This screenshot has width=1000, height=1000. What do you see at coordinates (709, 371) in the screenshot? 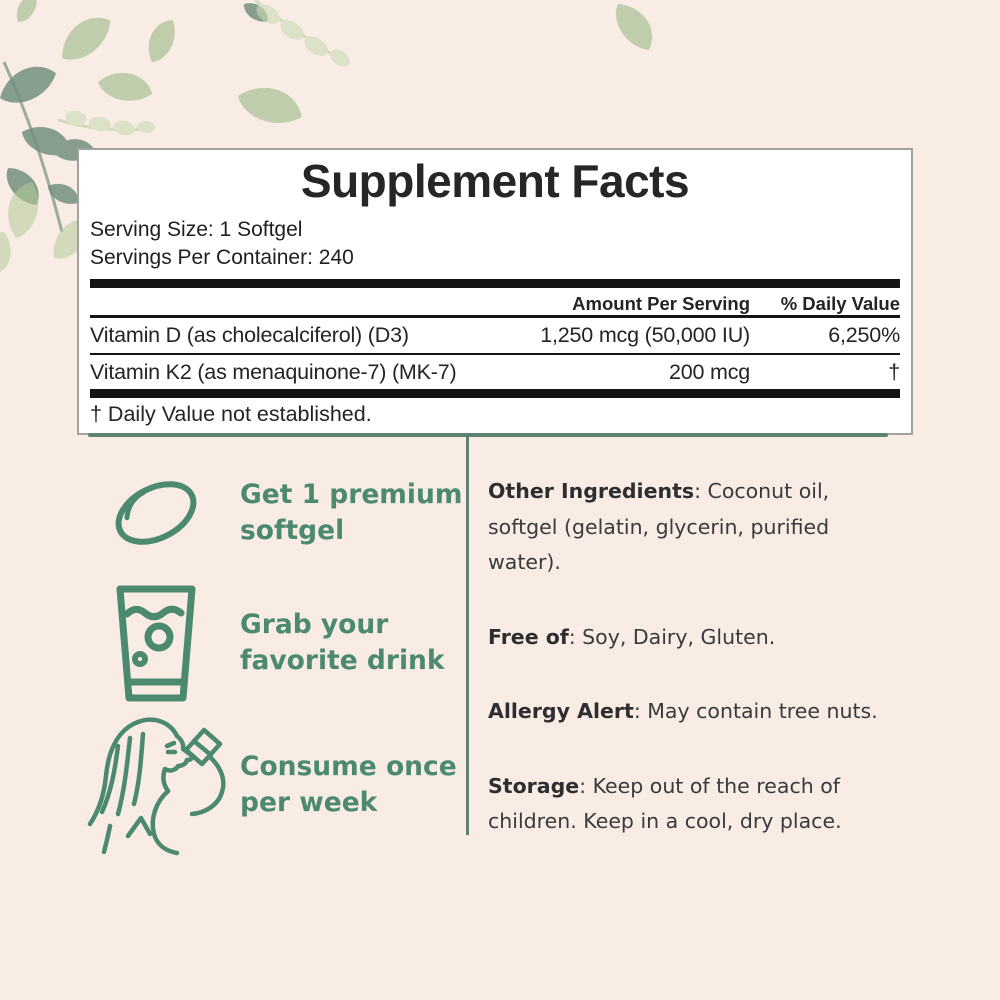
I see `nutrient-amount: 200 mcg` at bounding box center [709, 371].